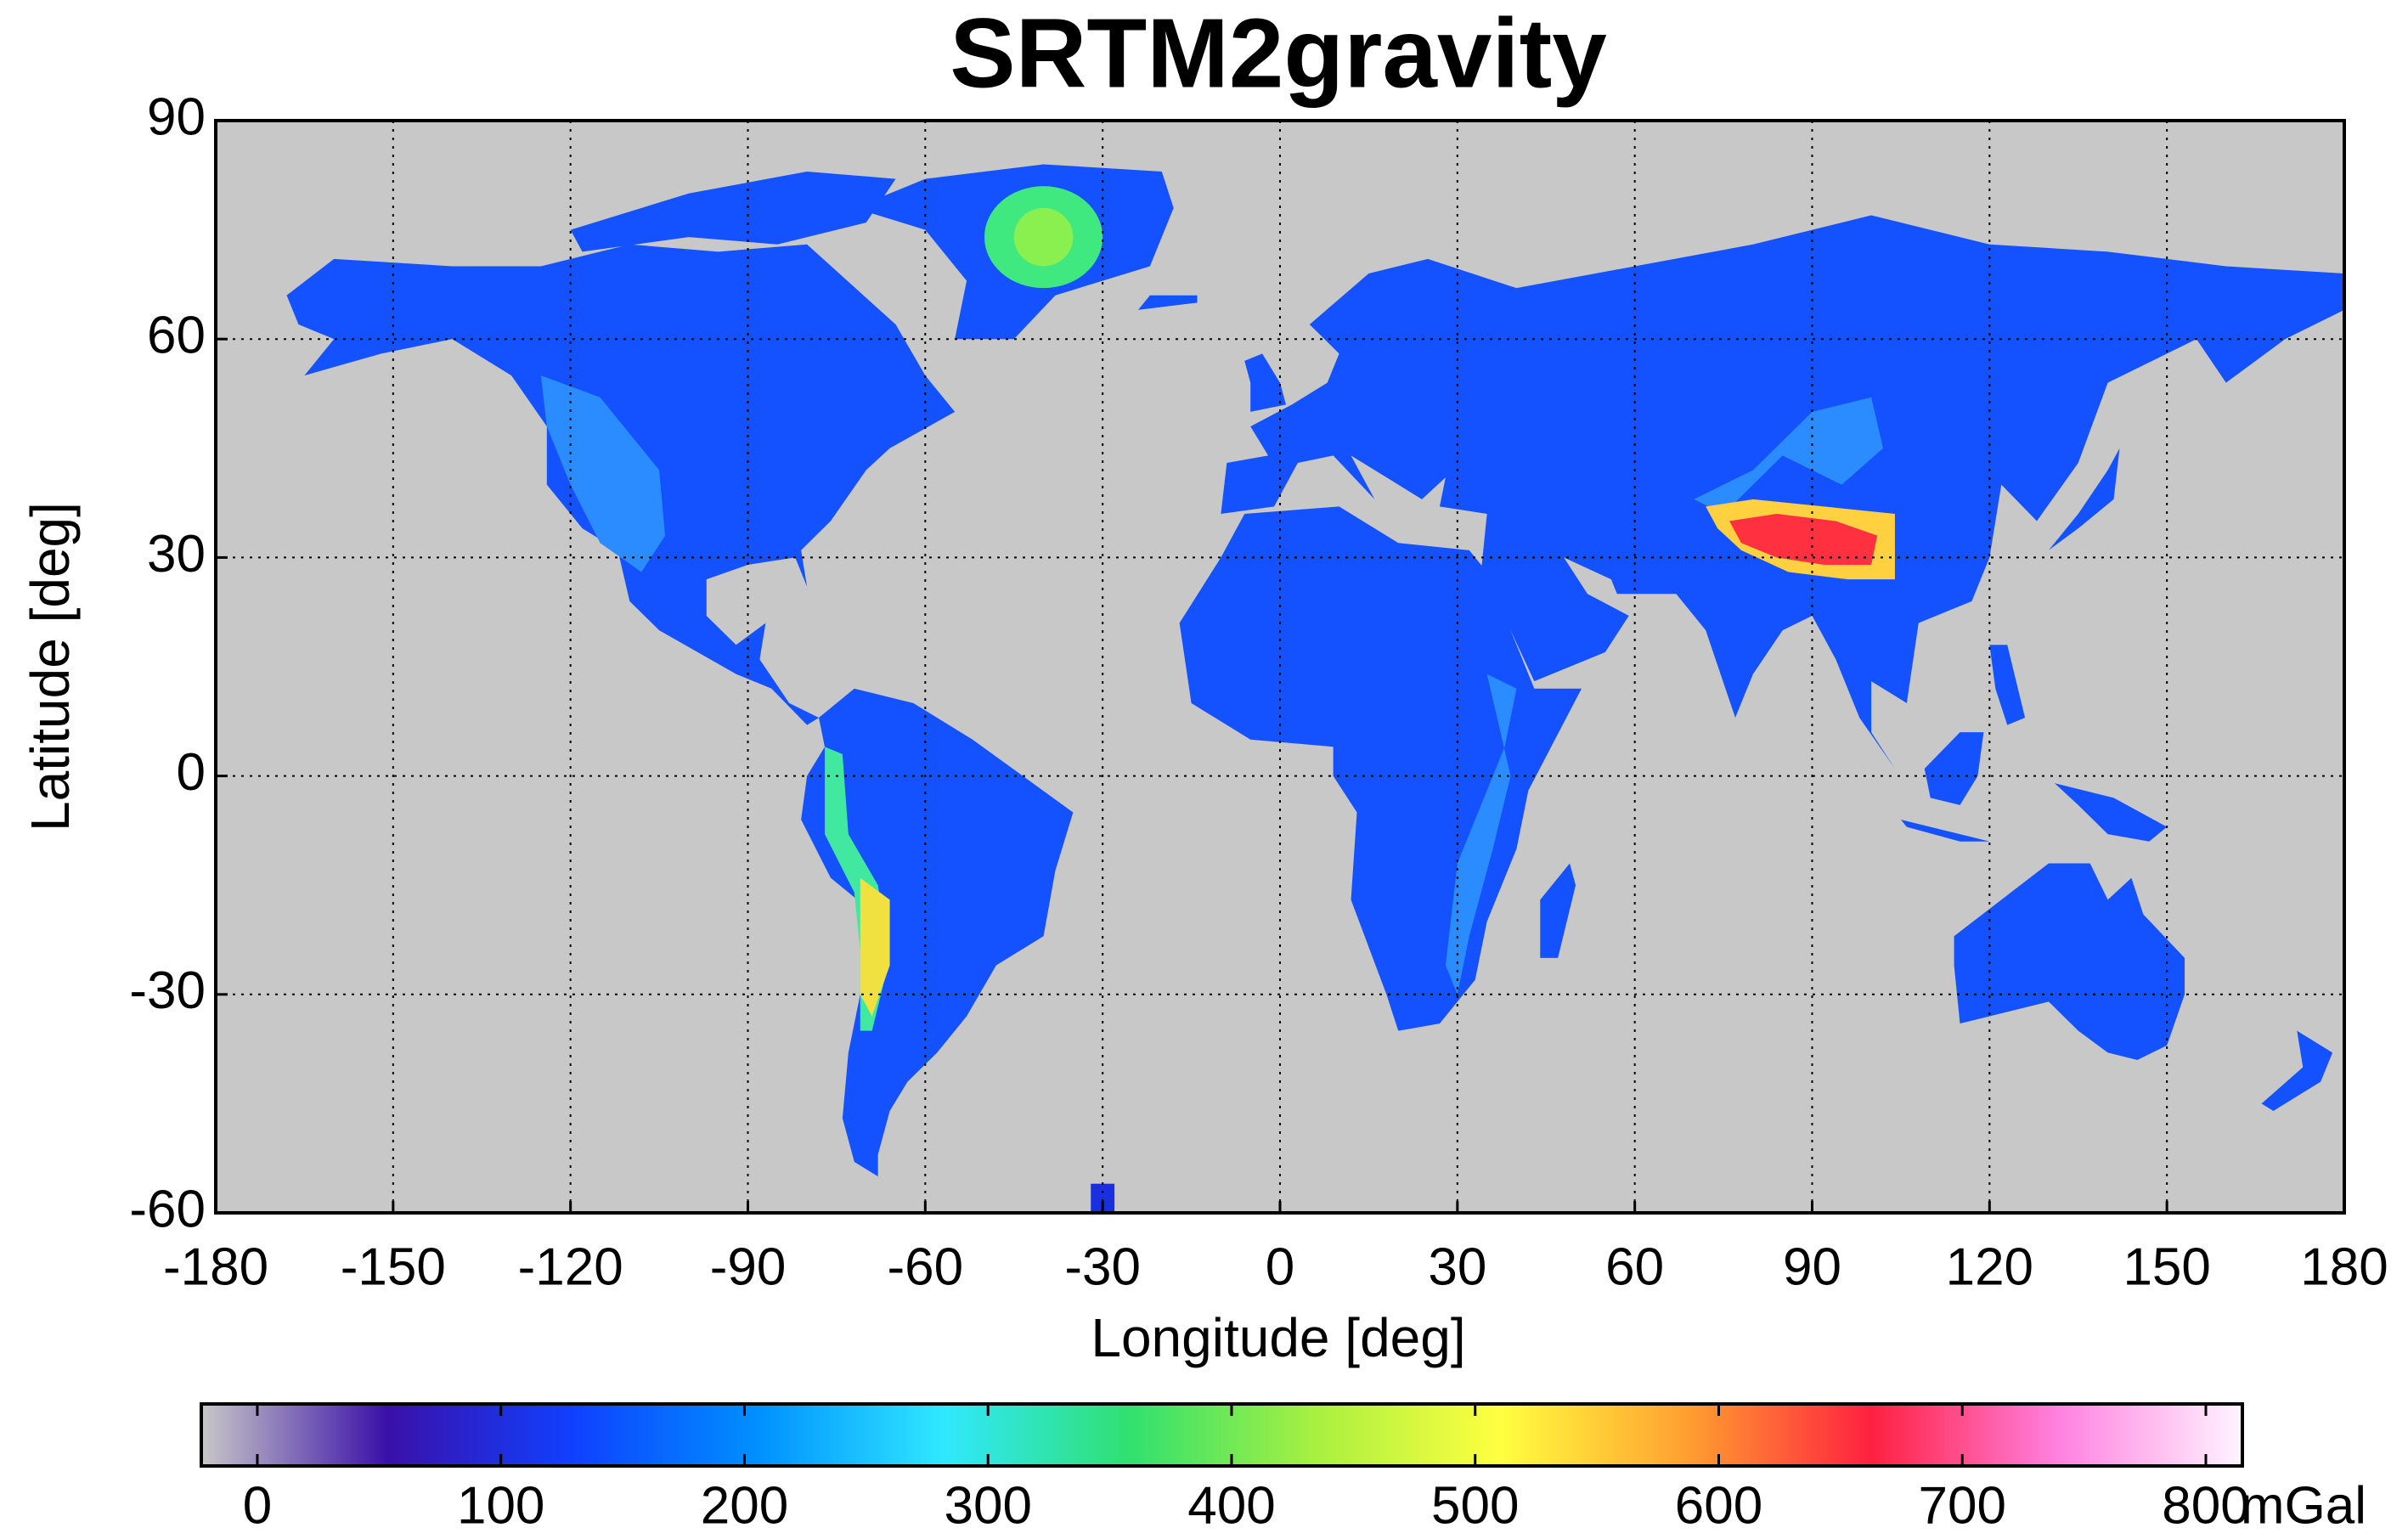  What do you see at coordinates (987, 1505) in the screenshot?
I see `colorbar-tick-label: 300` at bounding box center [987, 1505].